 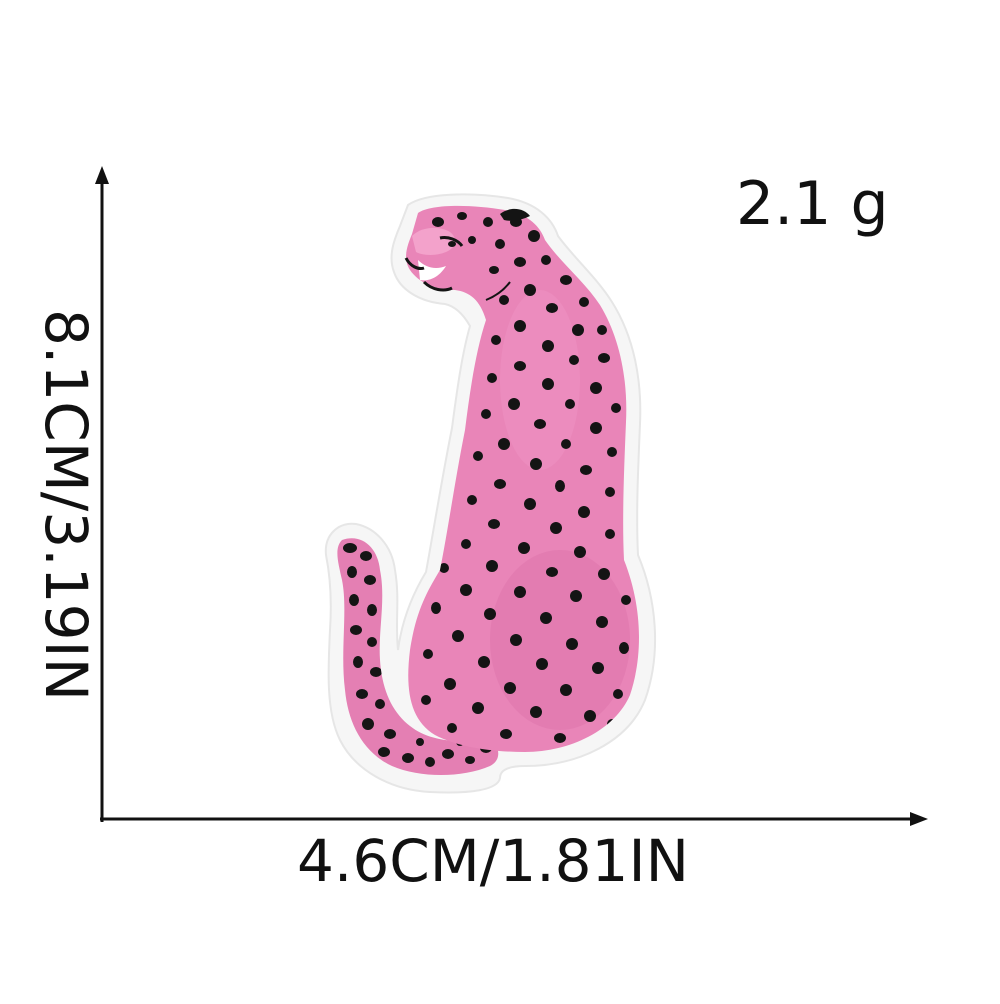 I want to click on arrow-up-icon, so click(x=102, y=175).